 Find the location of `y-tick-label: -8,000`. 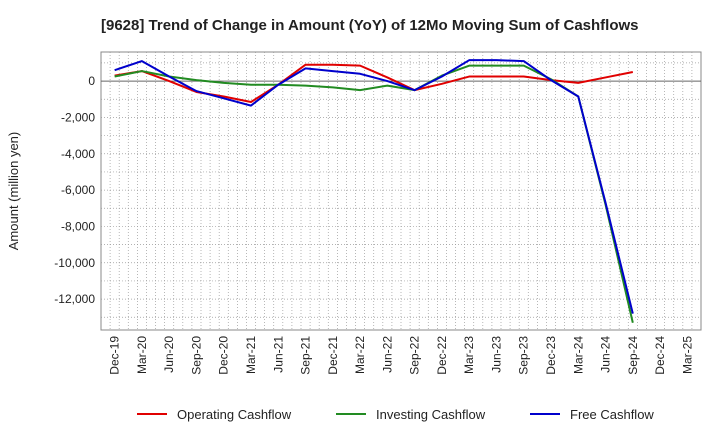

y-tick-label: -8,000 is located at coordinates (78, 226).